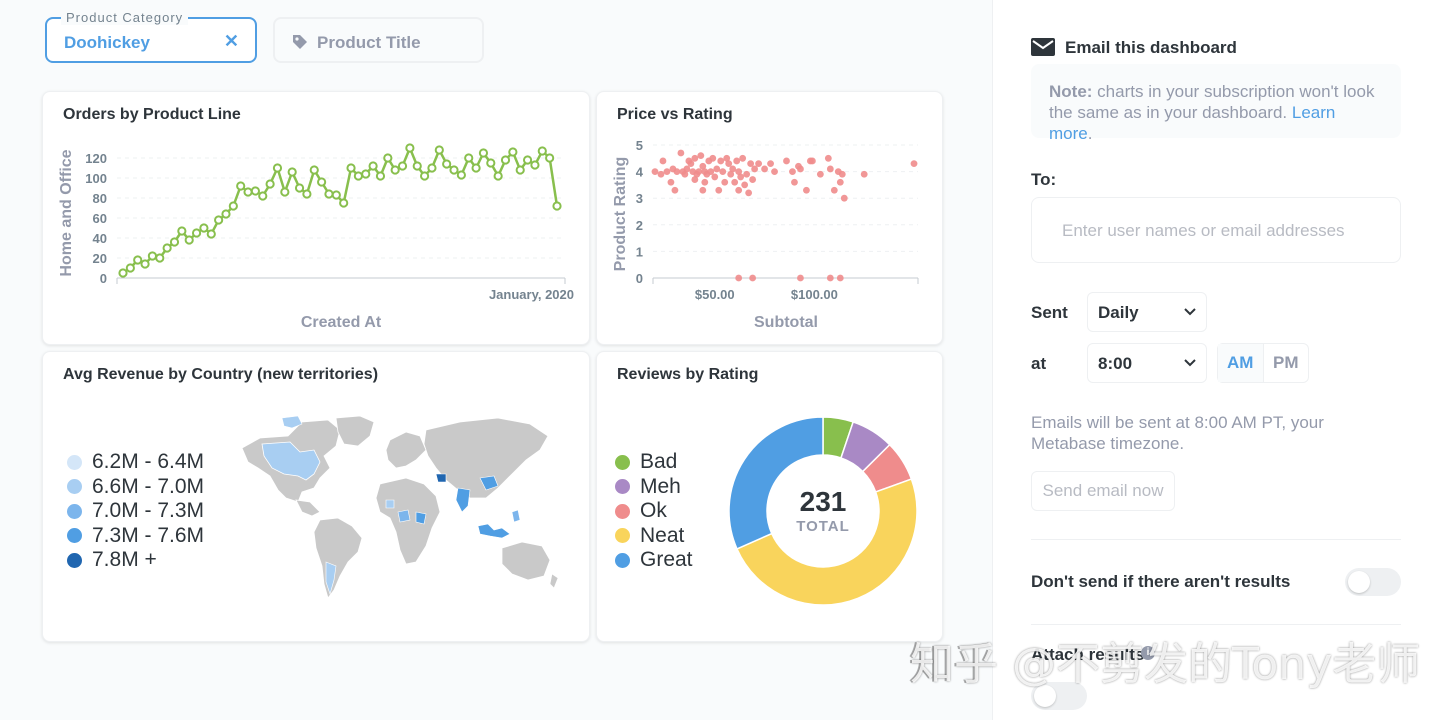 The width and height of the screenshot is (1440, 720). I want to click on revenue-legend-item: 6.6M - 7.0M, so click(135, 487).